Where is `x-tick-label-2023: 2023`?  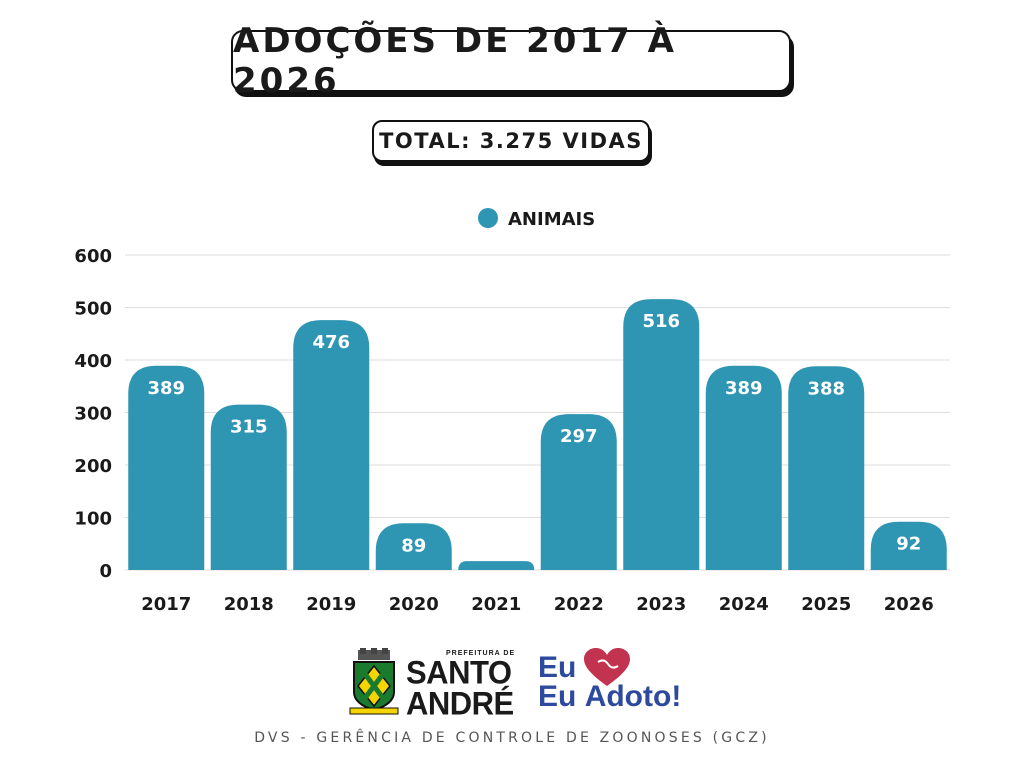 x-tick-label-2023: 2023 is located at coordinates (661, 604).